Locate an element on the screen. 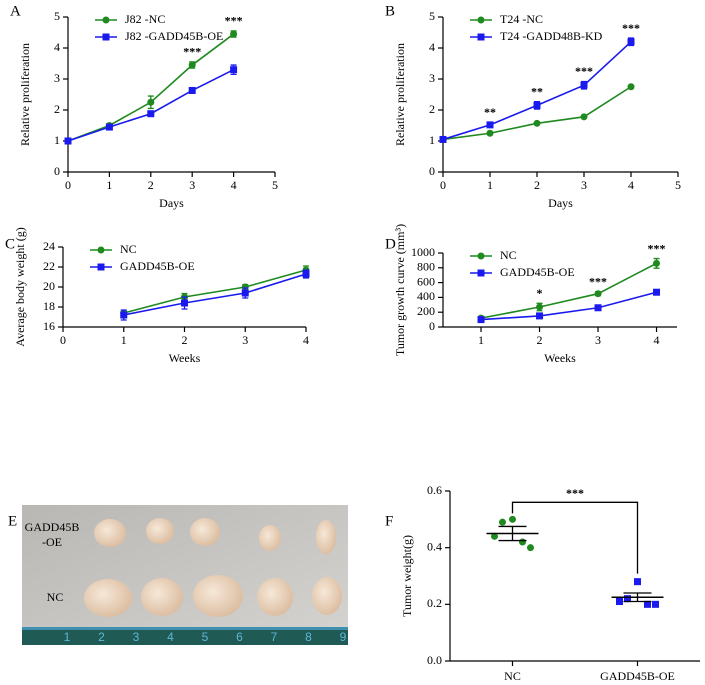  y-tick-label: 20 is located at coordinates (49, 286).